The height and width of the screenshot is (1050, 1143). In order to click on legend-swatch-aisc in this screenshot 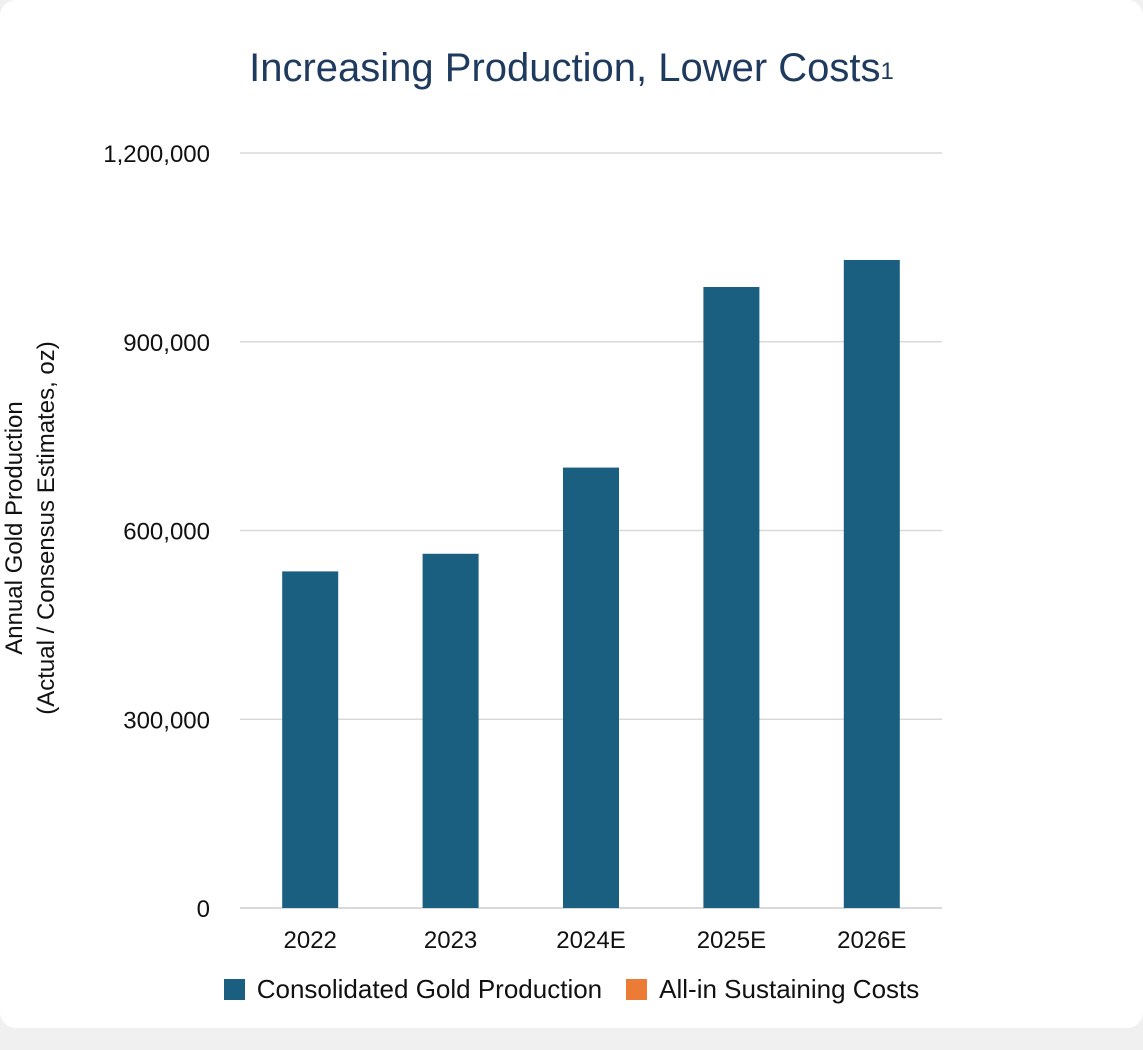, I will do `click(637, 989)`.